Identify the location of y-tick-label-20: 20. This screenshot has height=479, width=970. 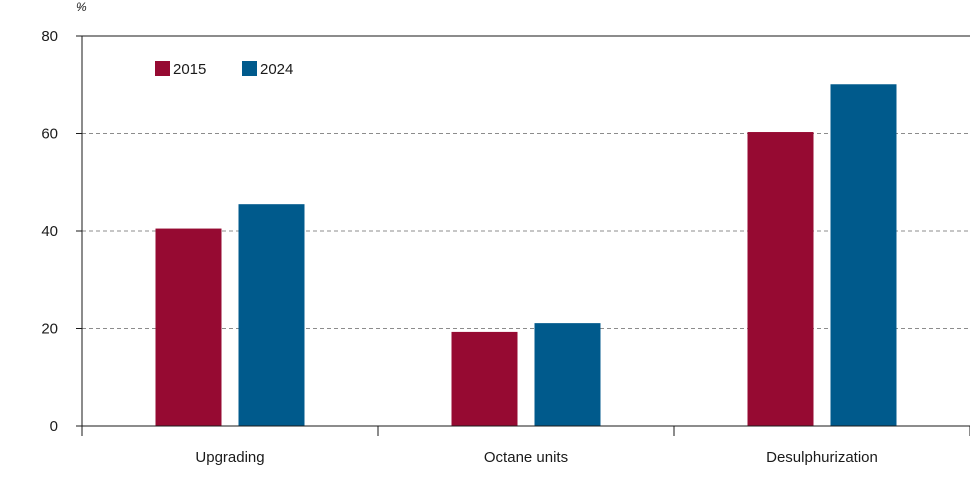
(49, 329).